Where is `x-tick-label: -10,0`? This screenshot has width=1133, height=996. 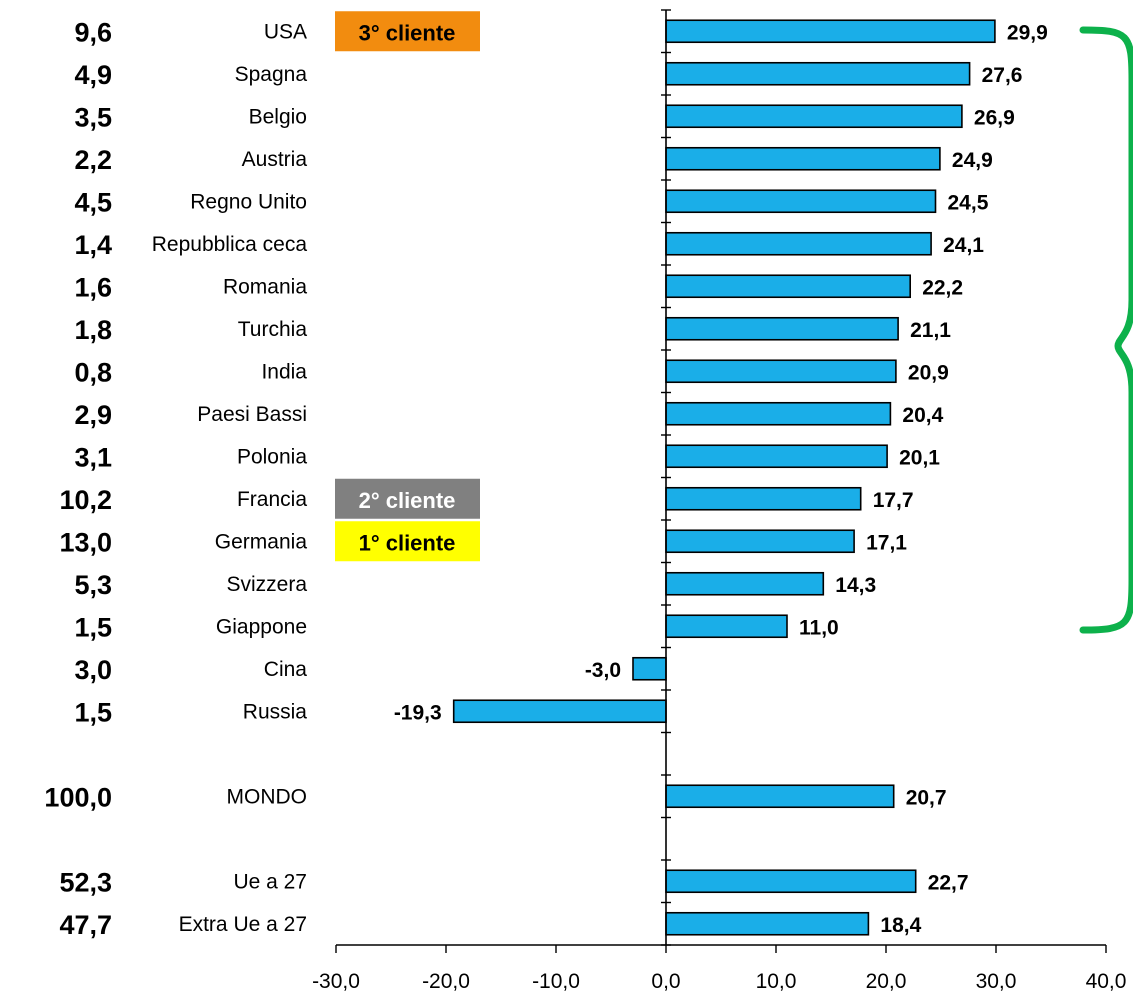
x-tick-label: -10,0 is located at coordinates (556, 981).